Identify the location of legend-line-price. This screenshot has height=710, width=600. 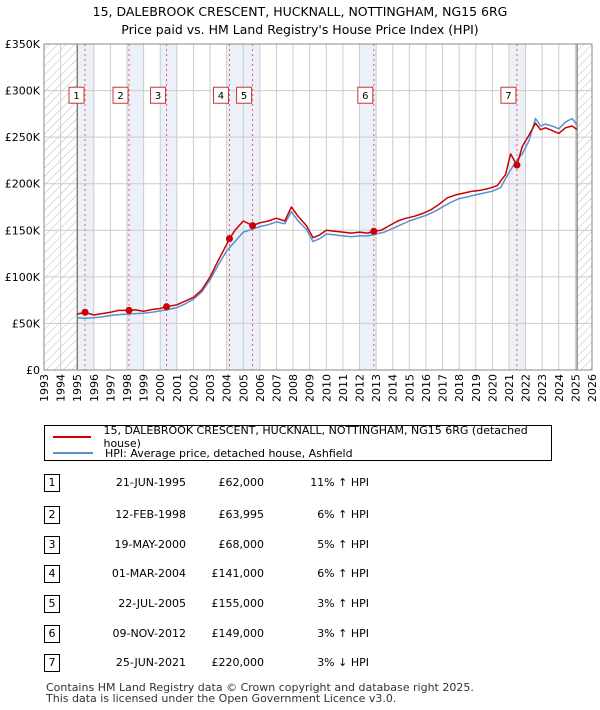
(72, 437).